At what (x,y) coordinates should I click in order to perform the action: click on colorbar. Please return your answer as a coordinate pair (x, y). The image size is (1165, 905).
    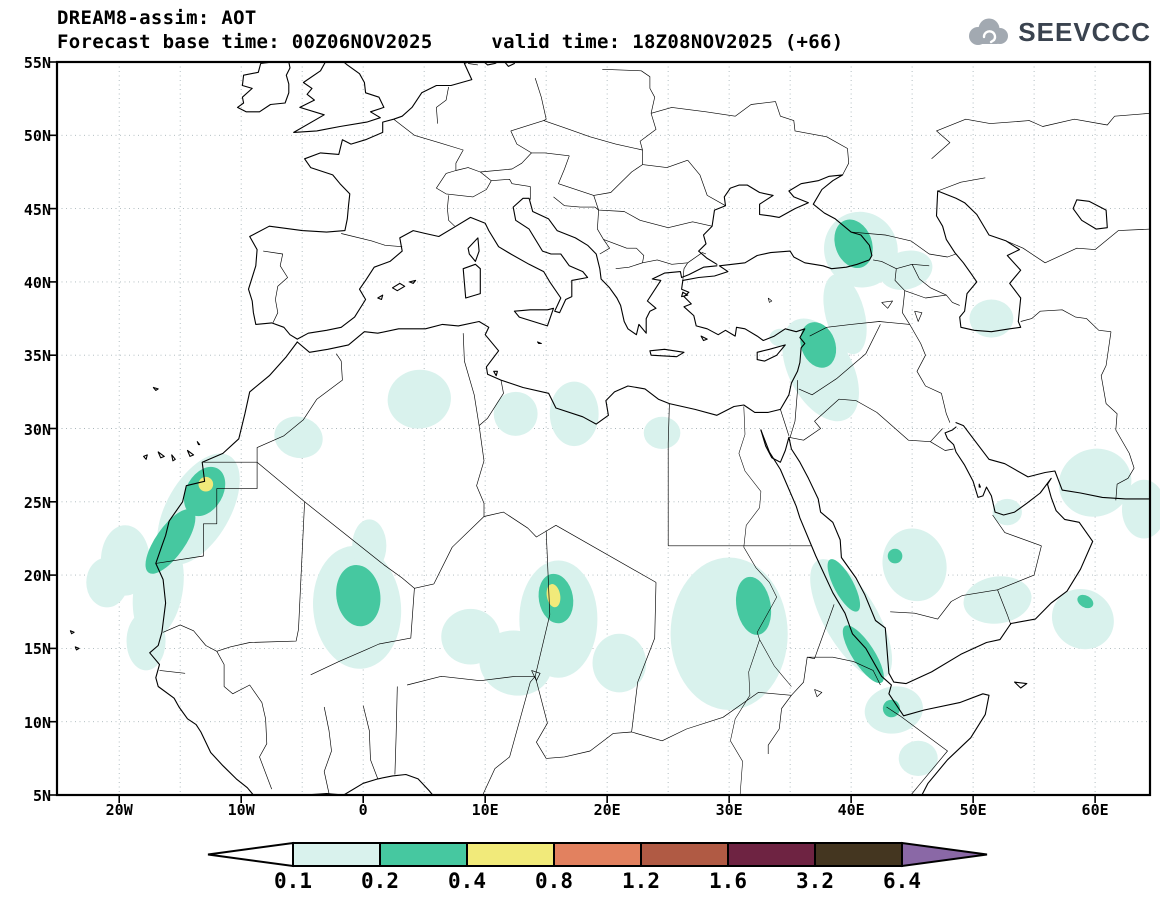
    Looking at the image, I should click on (597, 854).